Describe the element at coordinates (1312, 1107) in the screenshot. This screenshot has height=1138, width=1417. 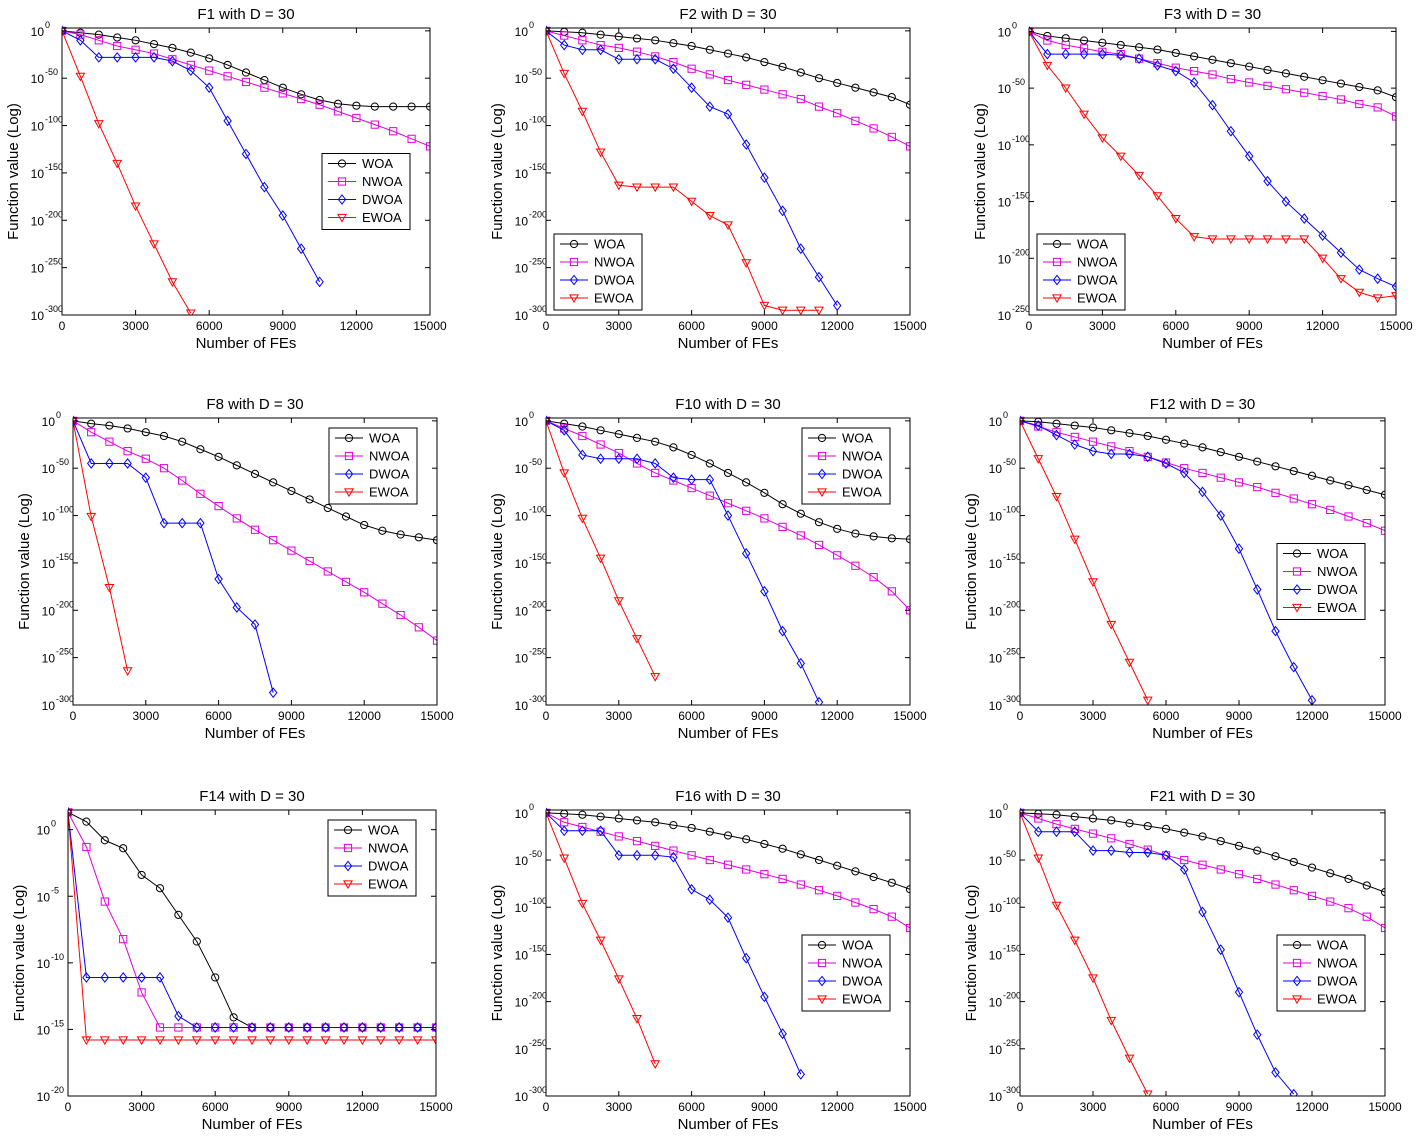
I see `x-tick-label: 12000` at that location.